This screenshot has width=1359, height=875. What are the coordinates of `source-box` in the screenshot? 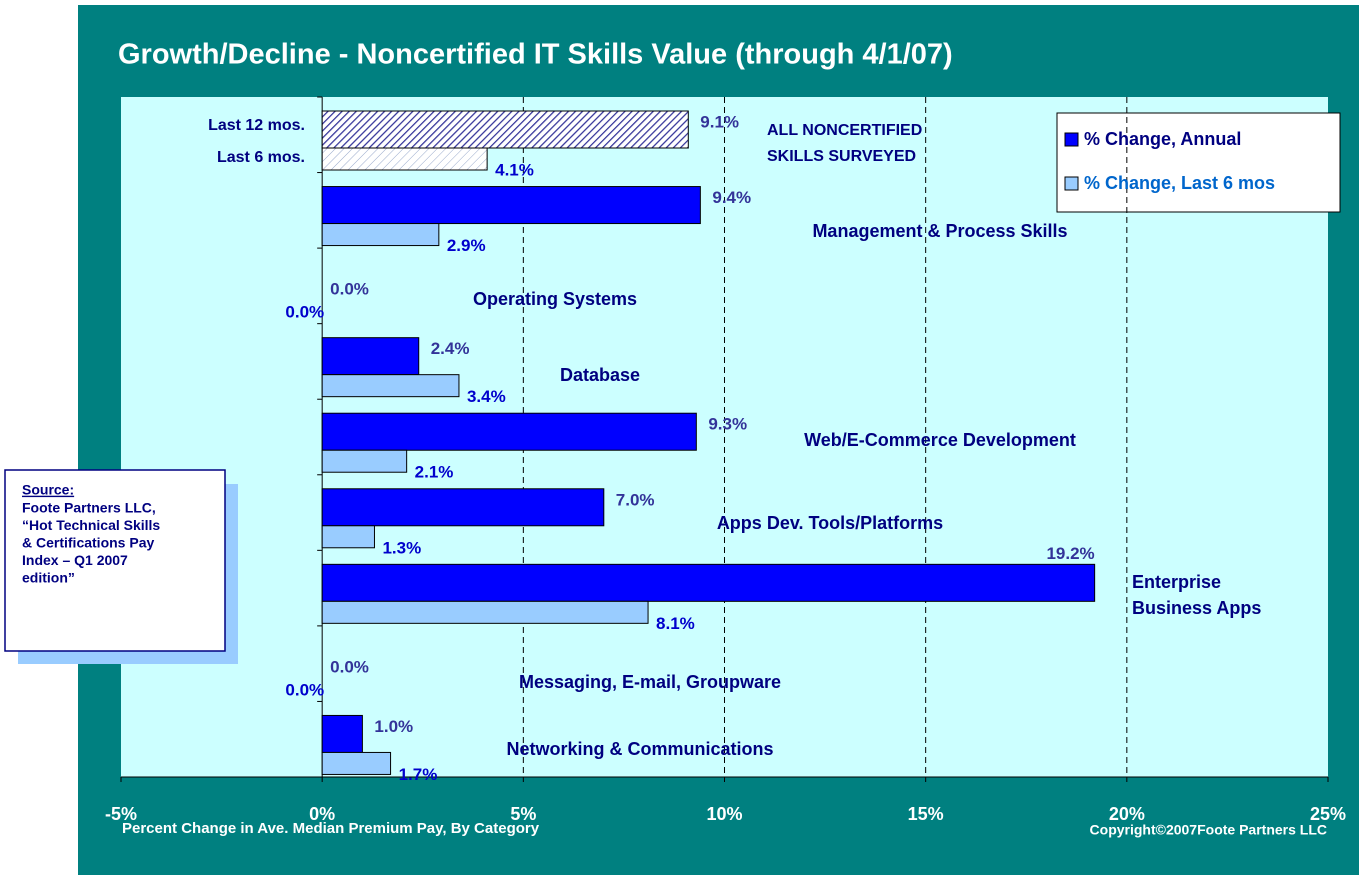 It's located at (115, 560).